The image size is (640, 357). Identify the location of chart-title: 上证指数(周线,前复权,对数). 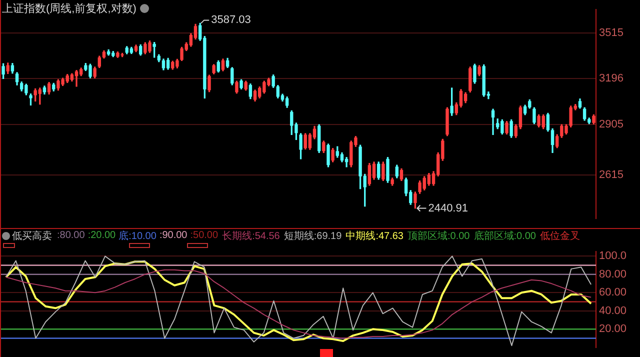
(69, 9).